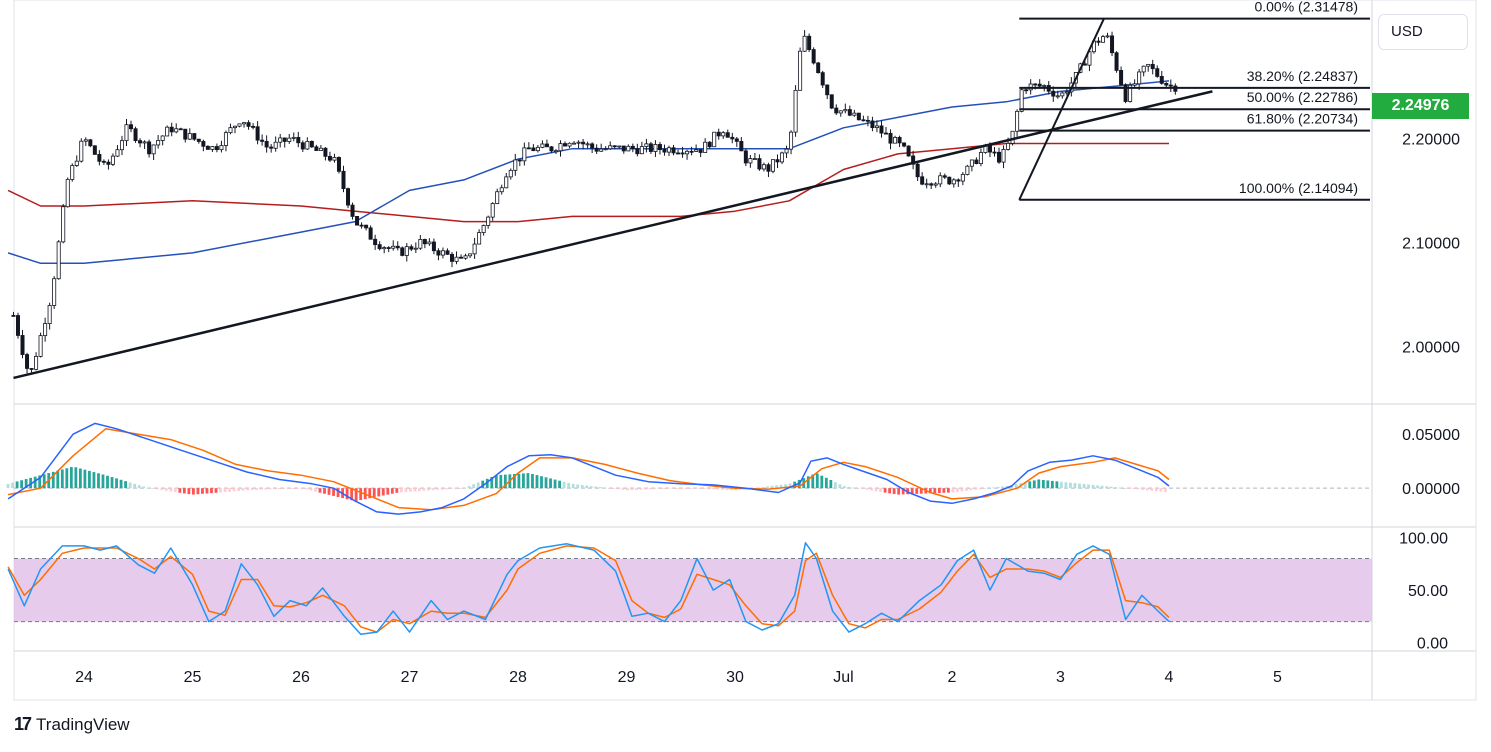 This screenshot has height=752, width=1491. I want to click on stochastic-d-line, so click(588, 589).